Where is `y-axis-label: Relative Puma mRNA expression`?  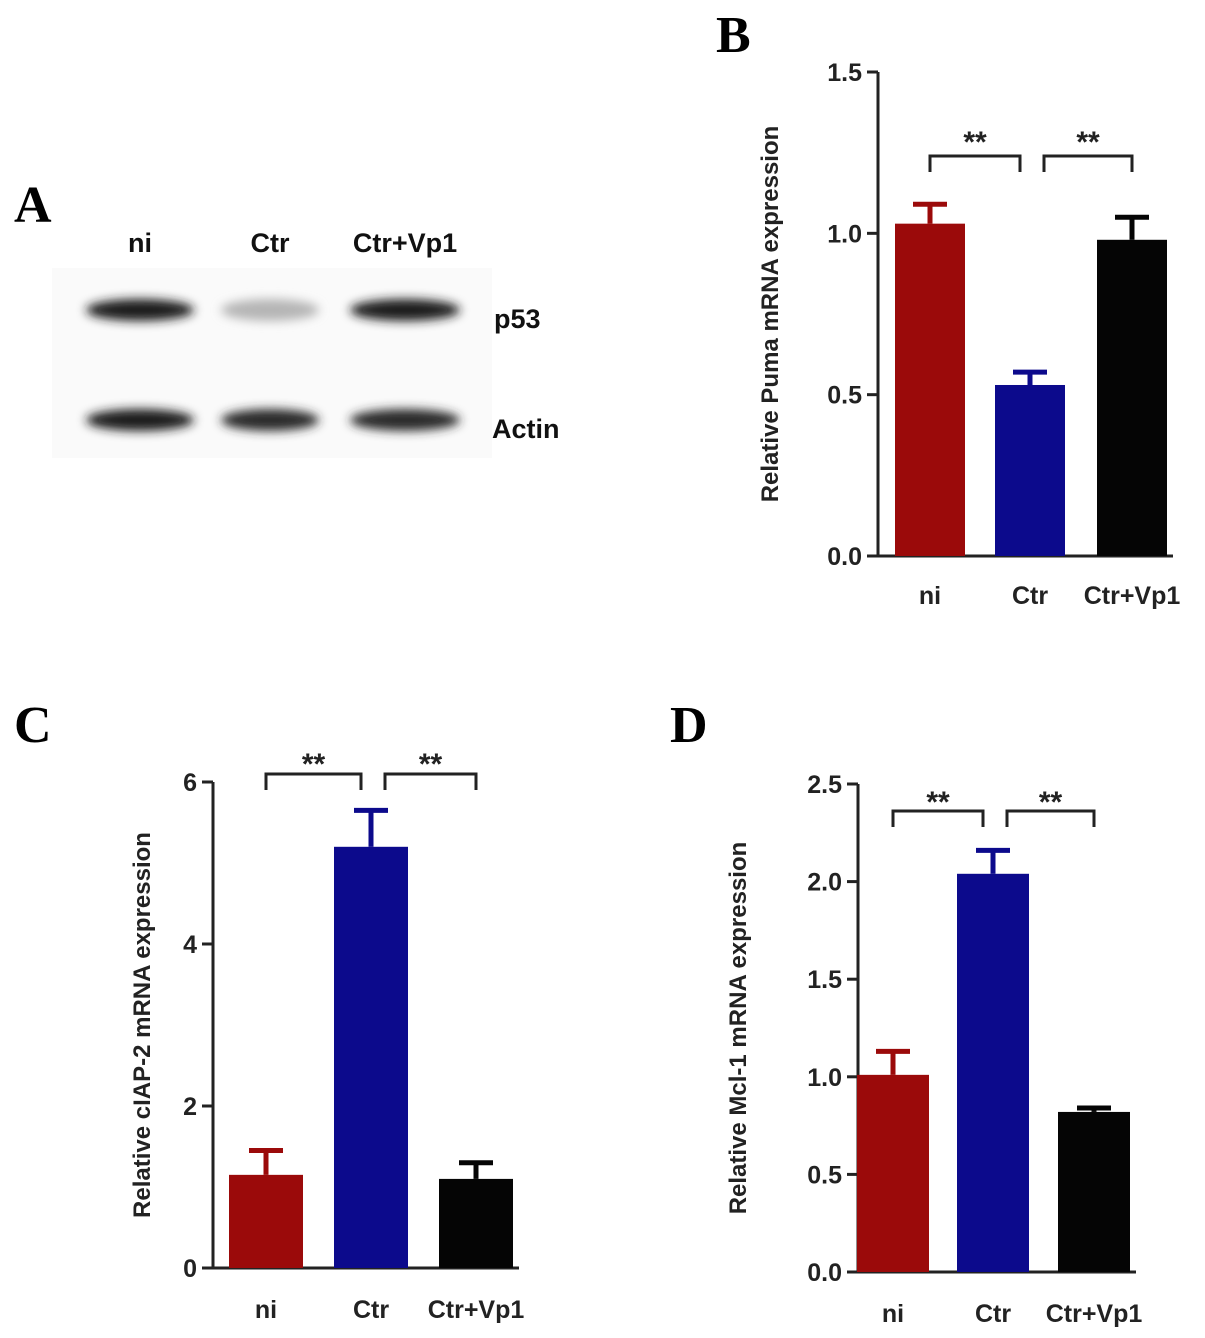
y-axis-label: Relative Puma mRNA expression is located at coordinates (770, 314).